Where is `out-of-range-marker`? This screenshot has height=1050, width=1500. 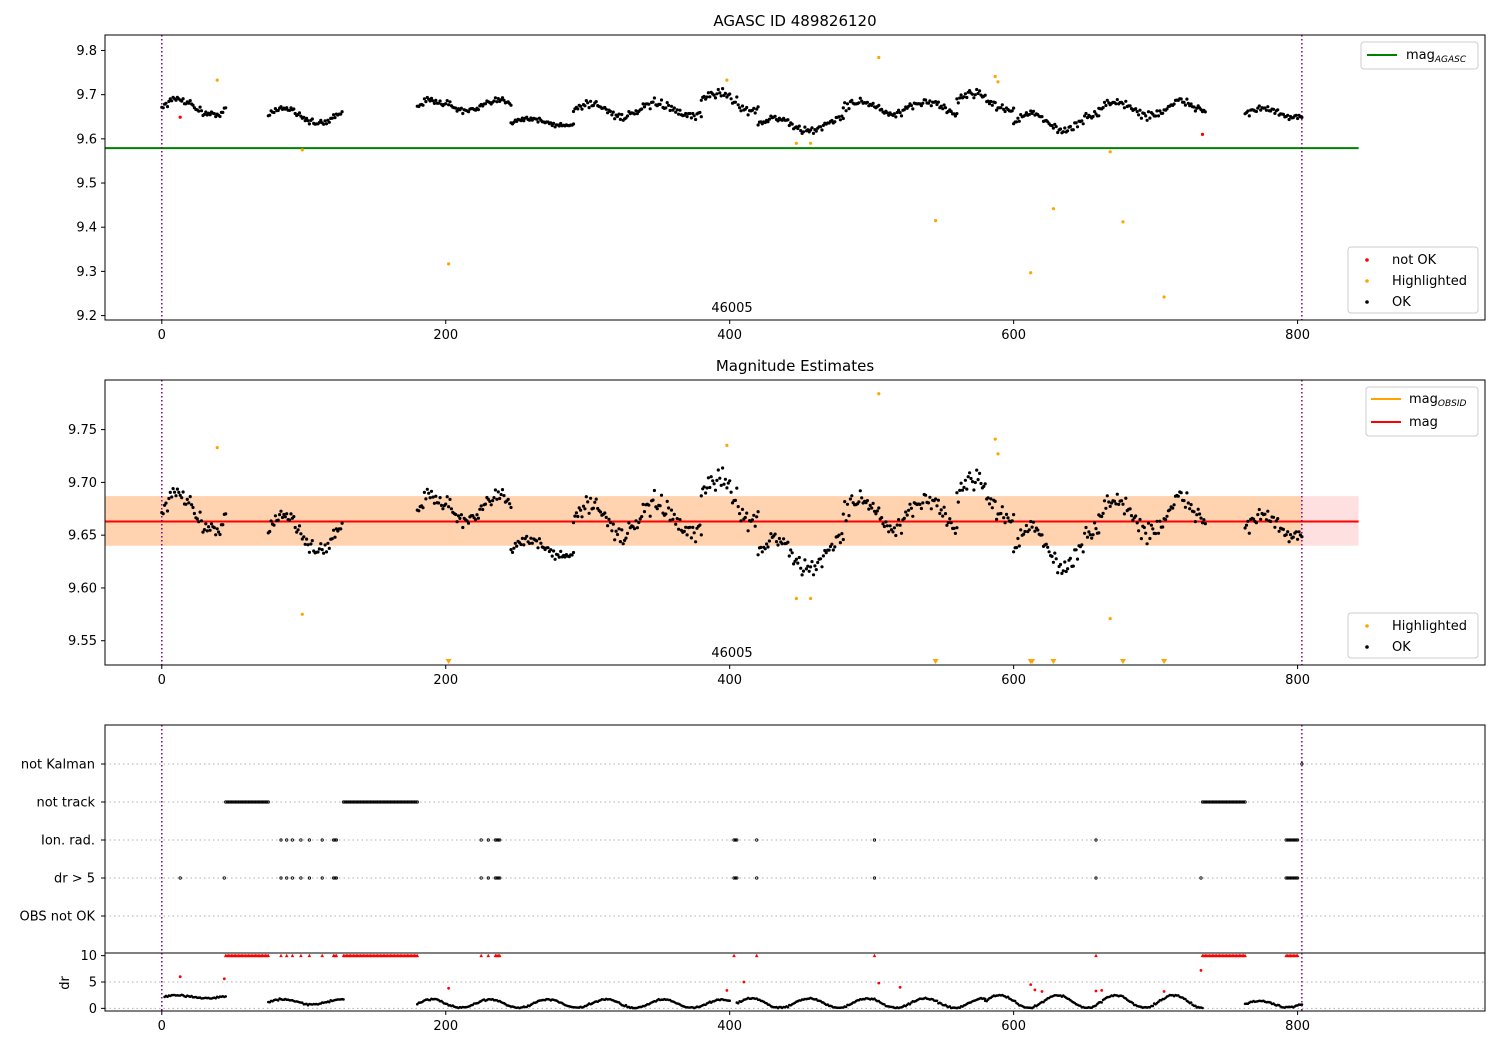
out-of-range-marker is located at coordinates (1053, 661).